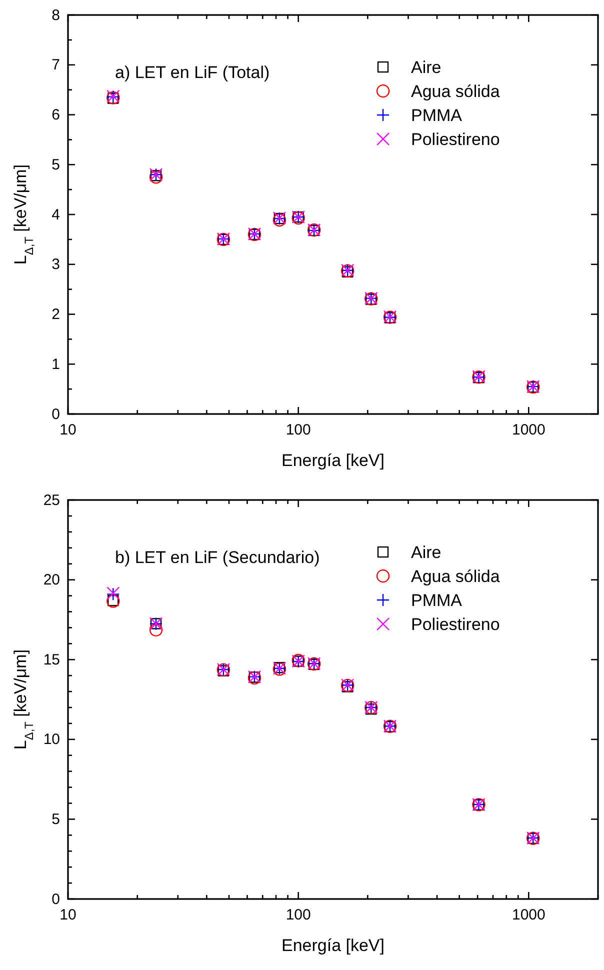 This screenshot has height=970, width=604. I want to click on y-tick-label: 15, so click(51, 659).